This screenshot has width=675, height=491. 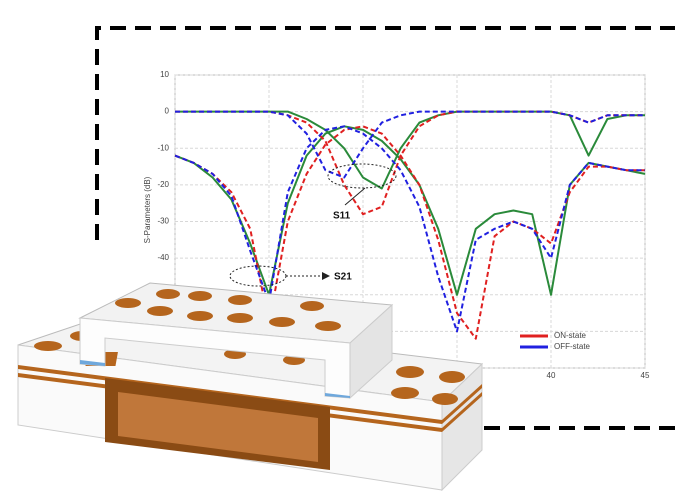 What do you see at coordinates (555, 341) in the screenshot?
I see `legend: ON-state OFF-state` at bounding box center [555, 341].